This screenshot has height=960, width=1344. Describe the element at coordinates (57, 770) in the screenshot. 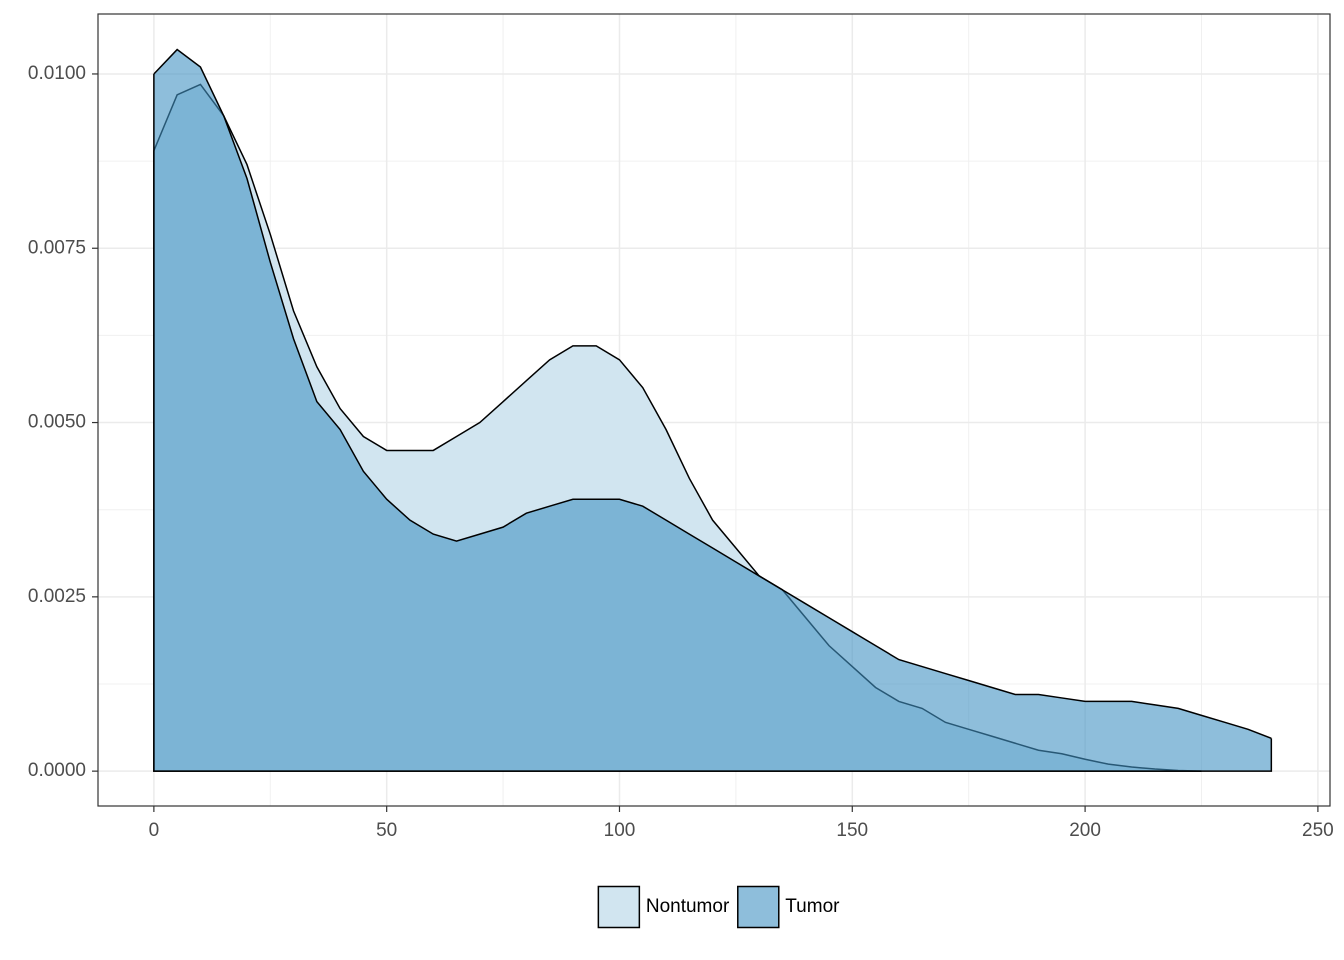

I see `y-tick-label: 0.0000` at that location.